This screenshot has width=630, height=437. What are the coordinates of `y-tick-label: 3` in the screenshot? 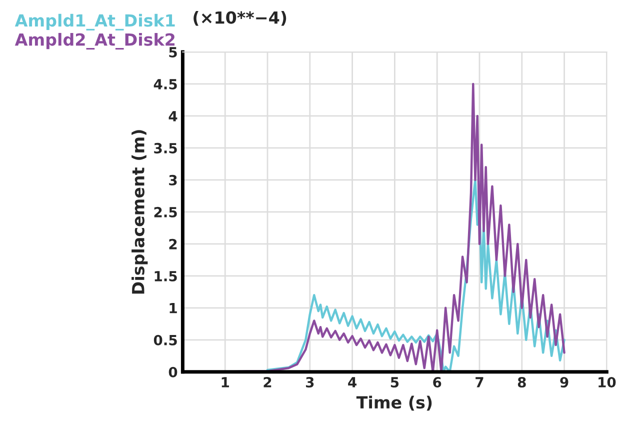 It's located at (173, 180).